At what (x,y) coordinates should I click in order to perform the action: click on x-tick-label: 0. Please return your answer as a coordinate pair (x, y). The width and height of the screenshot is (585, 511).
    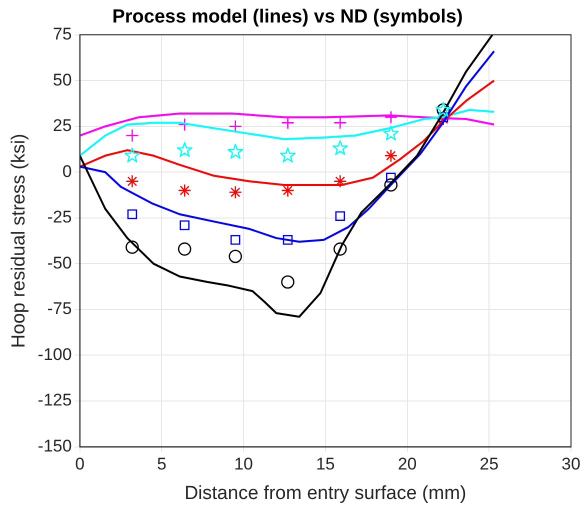
    Looking at the image, I should click on (80, 464).